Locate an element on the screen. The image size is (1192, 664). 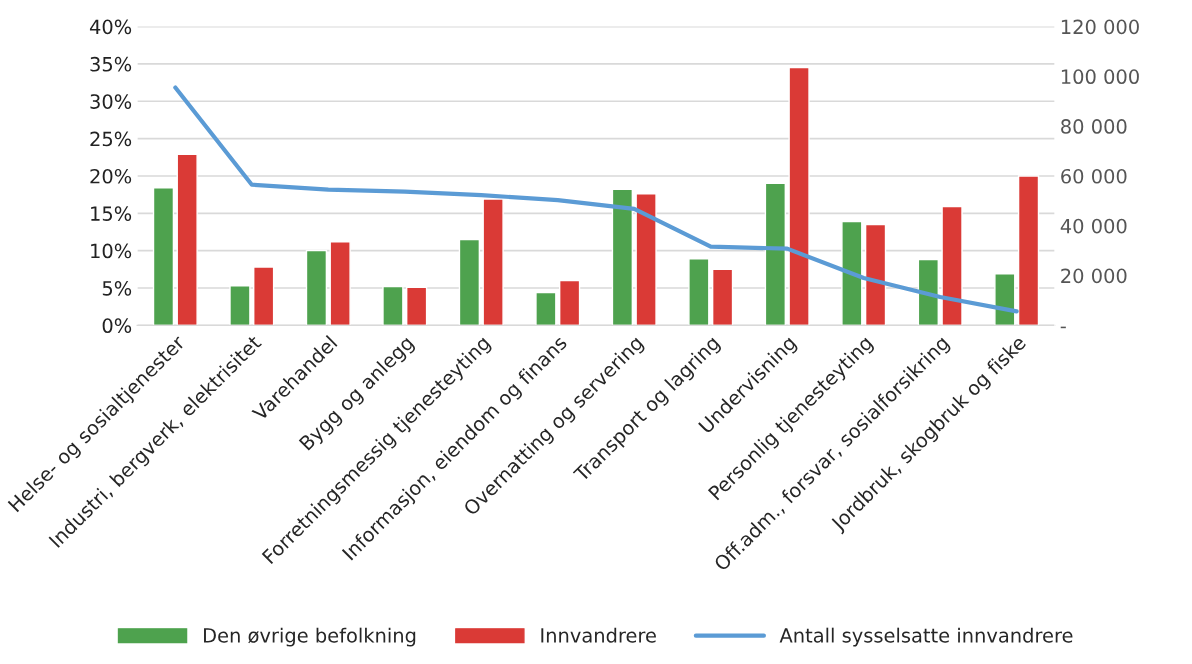
legend-label: Den øvrige befolkning is located at coordinates (310, 637).